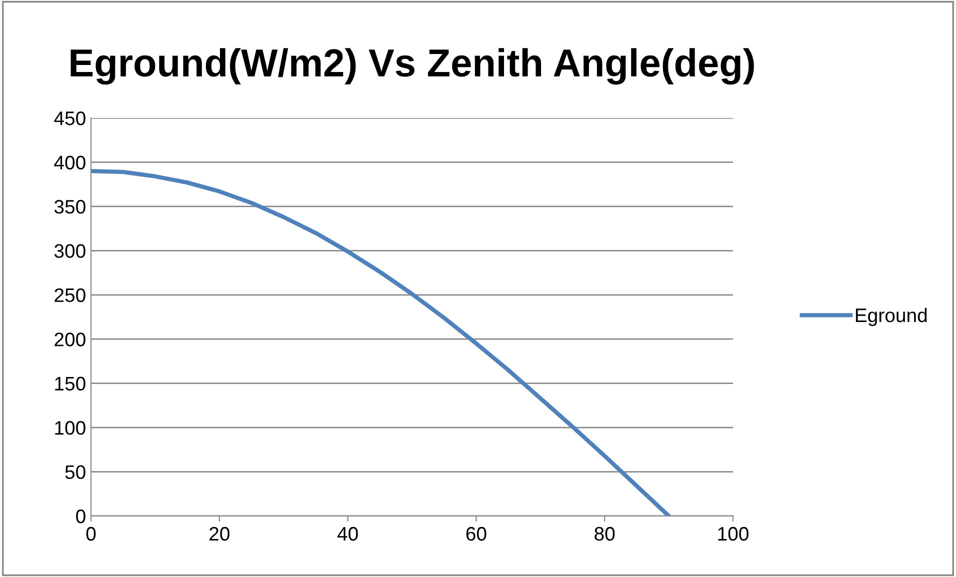  What do you see at coordinates (70, 383) in the screenshot?
I see `y-tick-label: 150` at bounding box center [70, 383].